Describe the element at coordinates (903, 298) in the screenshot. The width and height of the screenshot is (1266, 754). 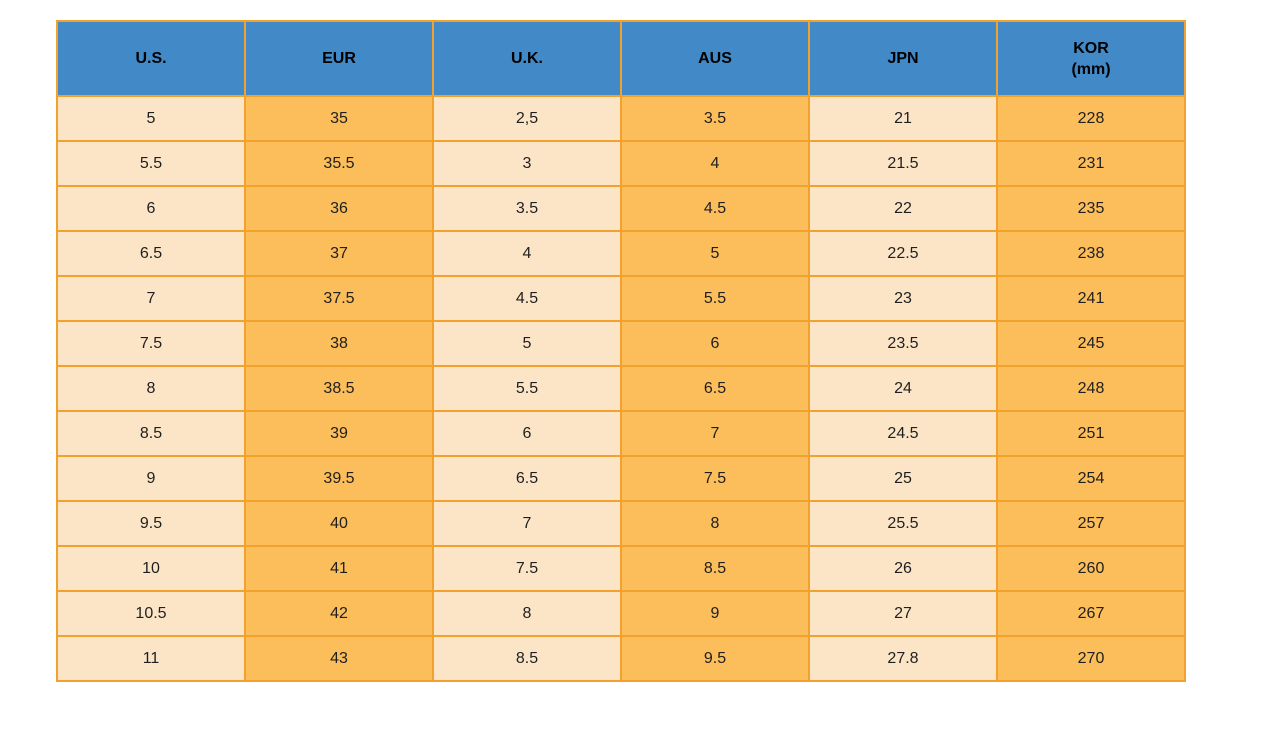
I see `table-cell-jpn: 23` at that location.